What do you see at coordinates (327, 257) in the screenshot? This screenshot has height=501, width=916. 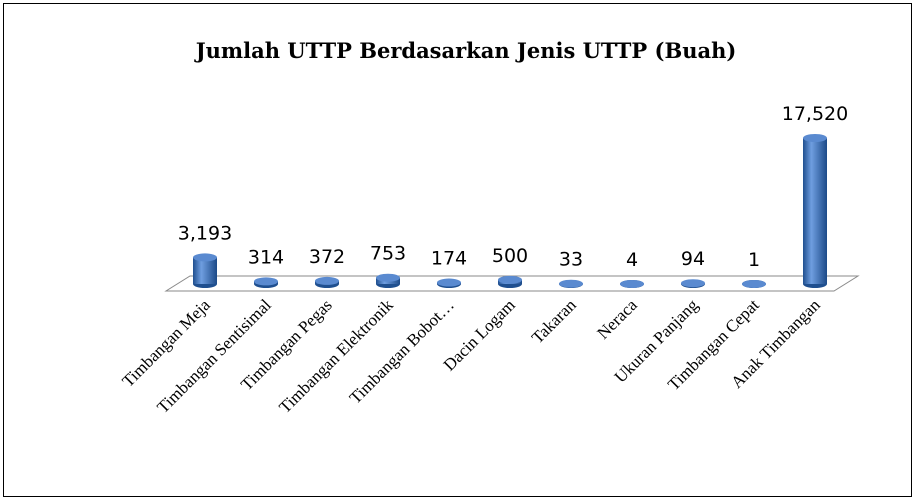 I see `data-label: 372` at bounding box center [327, 257].